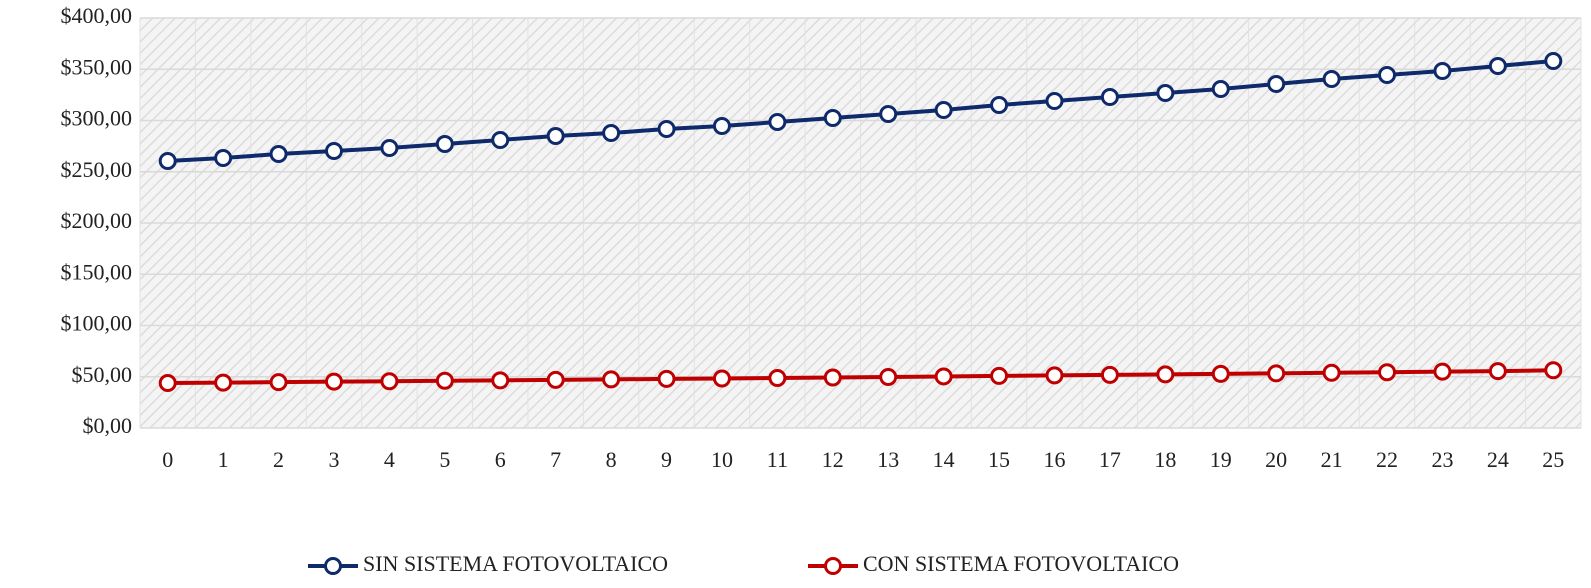  I want to click on x-tick-label: 9, so click(666, 459).